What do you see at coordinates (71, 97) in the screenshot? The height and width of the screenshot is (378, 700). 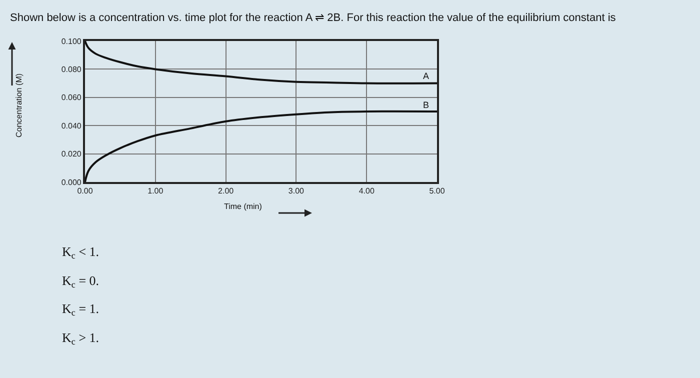 I see `y-tick-label: 0.060` at bounding box center [71, 97].